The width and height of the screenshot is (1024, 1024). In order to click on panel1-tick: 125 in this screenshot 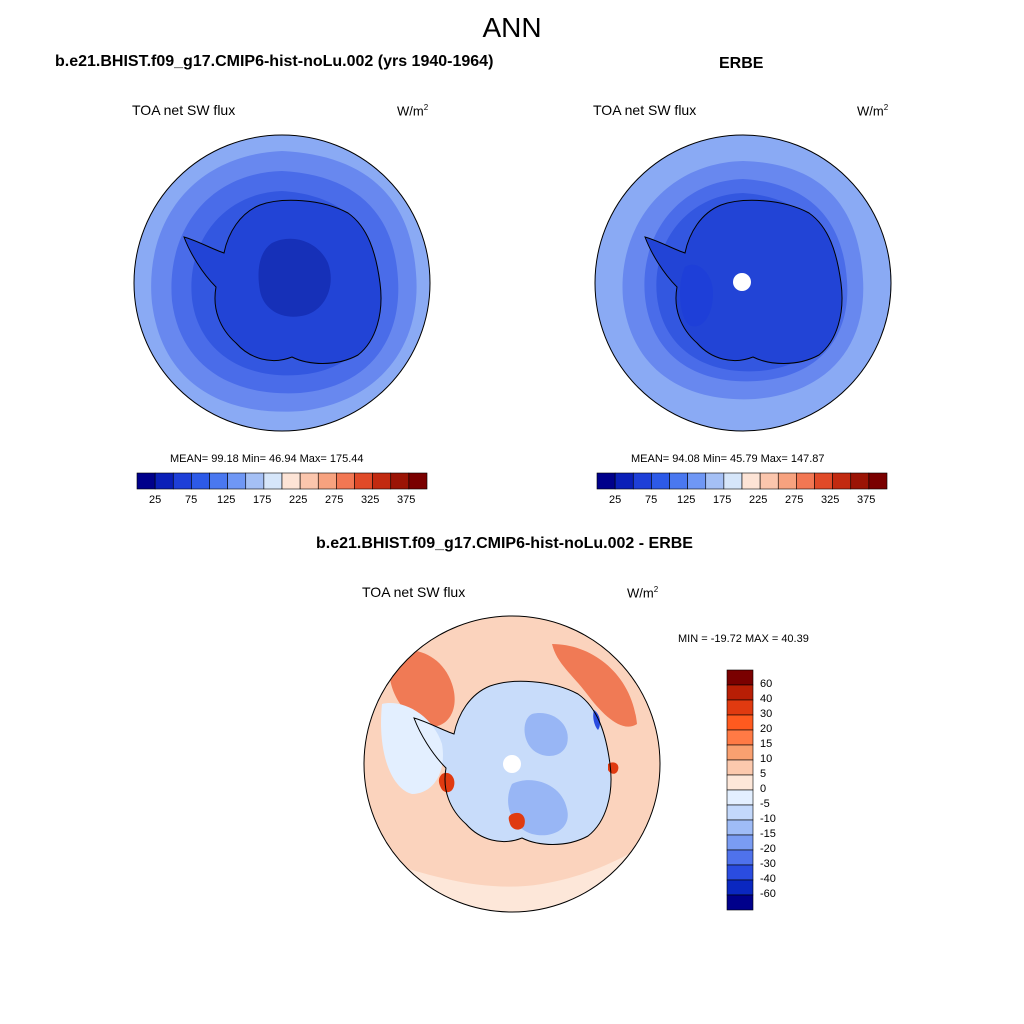, I will do `click(226, 500)`.